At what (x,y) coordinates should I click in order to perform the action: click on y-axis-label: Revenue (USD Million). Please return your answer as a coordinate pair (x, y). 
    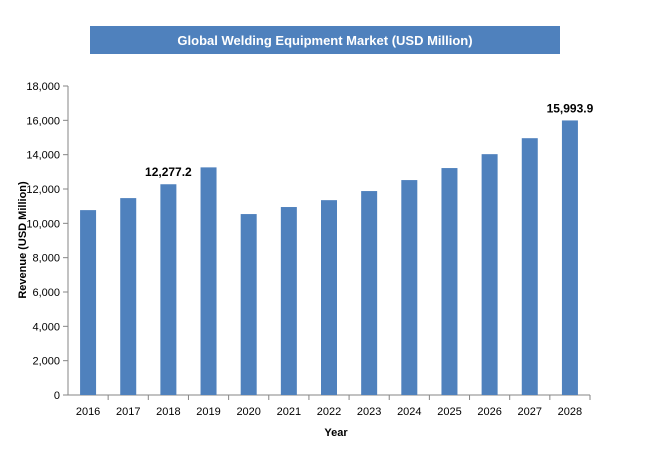
    Looking at the image, I should click on (23, 240).